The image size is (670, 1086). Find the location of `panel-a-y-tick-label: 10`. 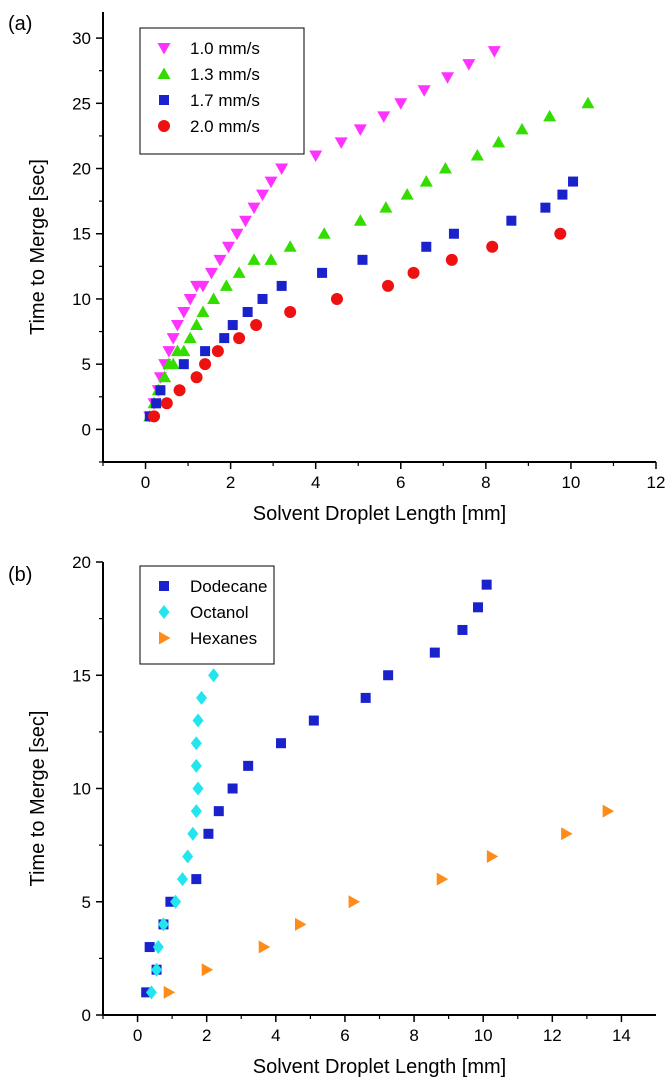

panel-a-y-tick-label: 10 is located at coordinates (81, 299).